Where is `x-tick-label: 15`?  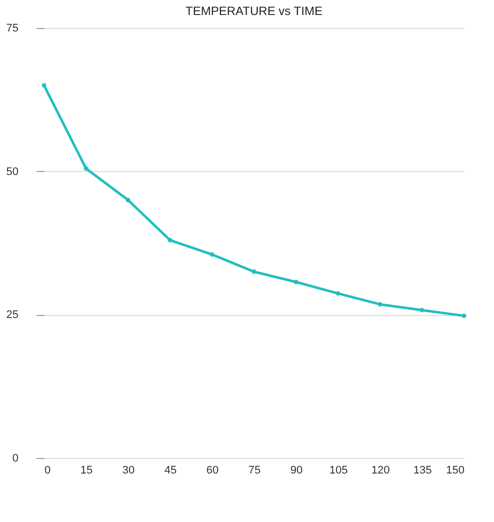 x-tick-label: 15 is located at coordinates (86, 470).